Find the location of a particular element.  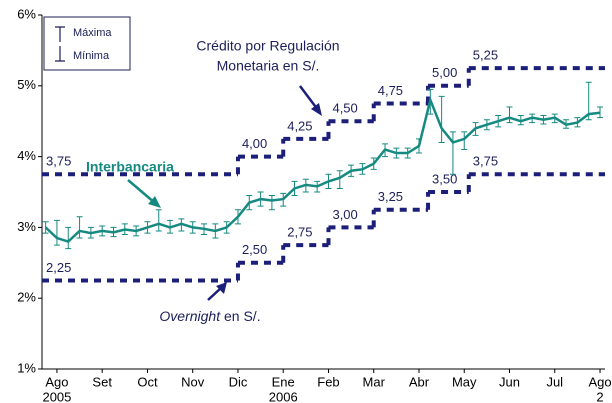

annotation: Crédito por Regulación is located at coordinates (267, 46).